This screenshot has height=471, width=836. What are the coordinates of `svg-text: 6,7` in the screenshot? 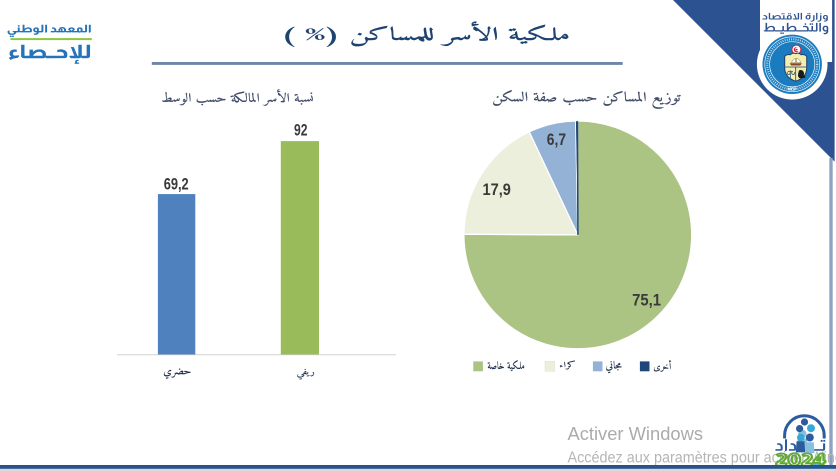 It's located at (556, 140).